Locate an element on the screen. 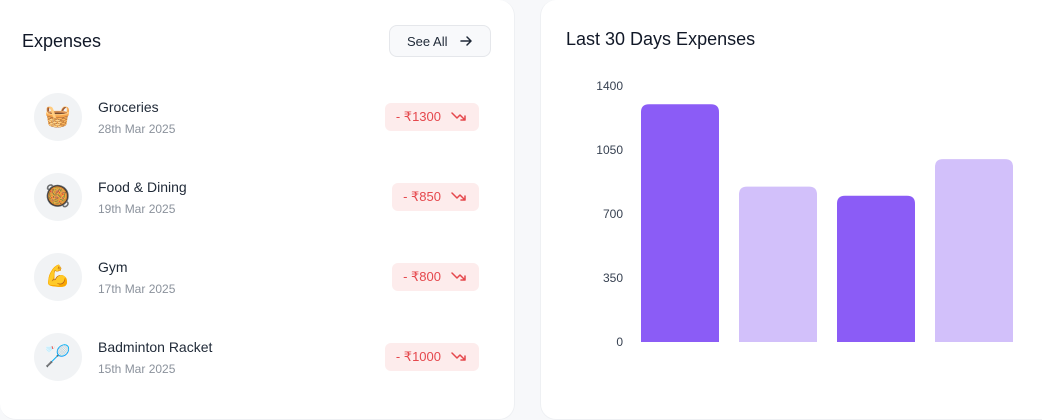  expense-amount: - ₹1000 is located at coordinates (418, 356).